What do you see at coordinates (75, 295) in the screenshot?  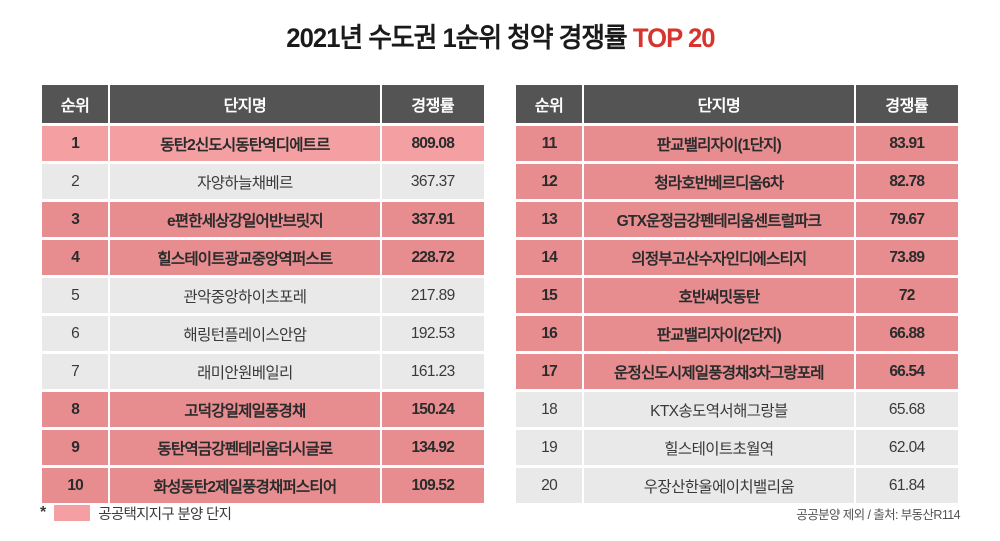 I see `cell-rank: 5` at bounding box center [75, 295].